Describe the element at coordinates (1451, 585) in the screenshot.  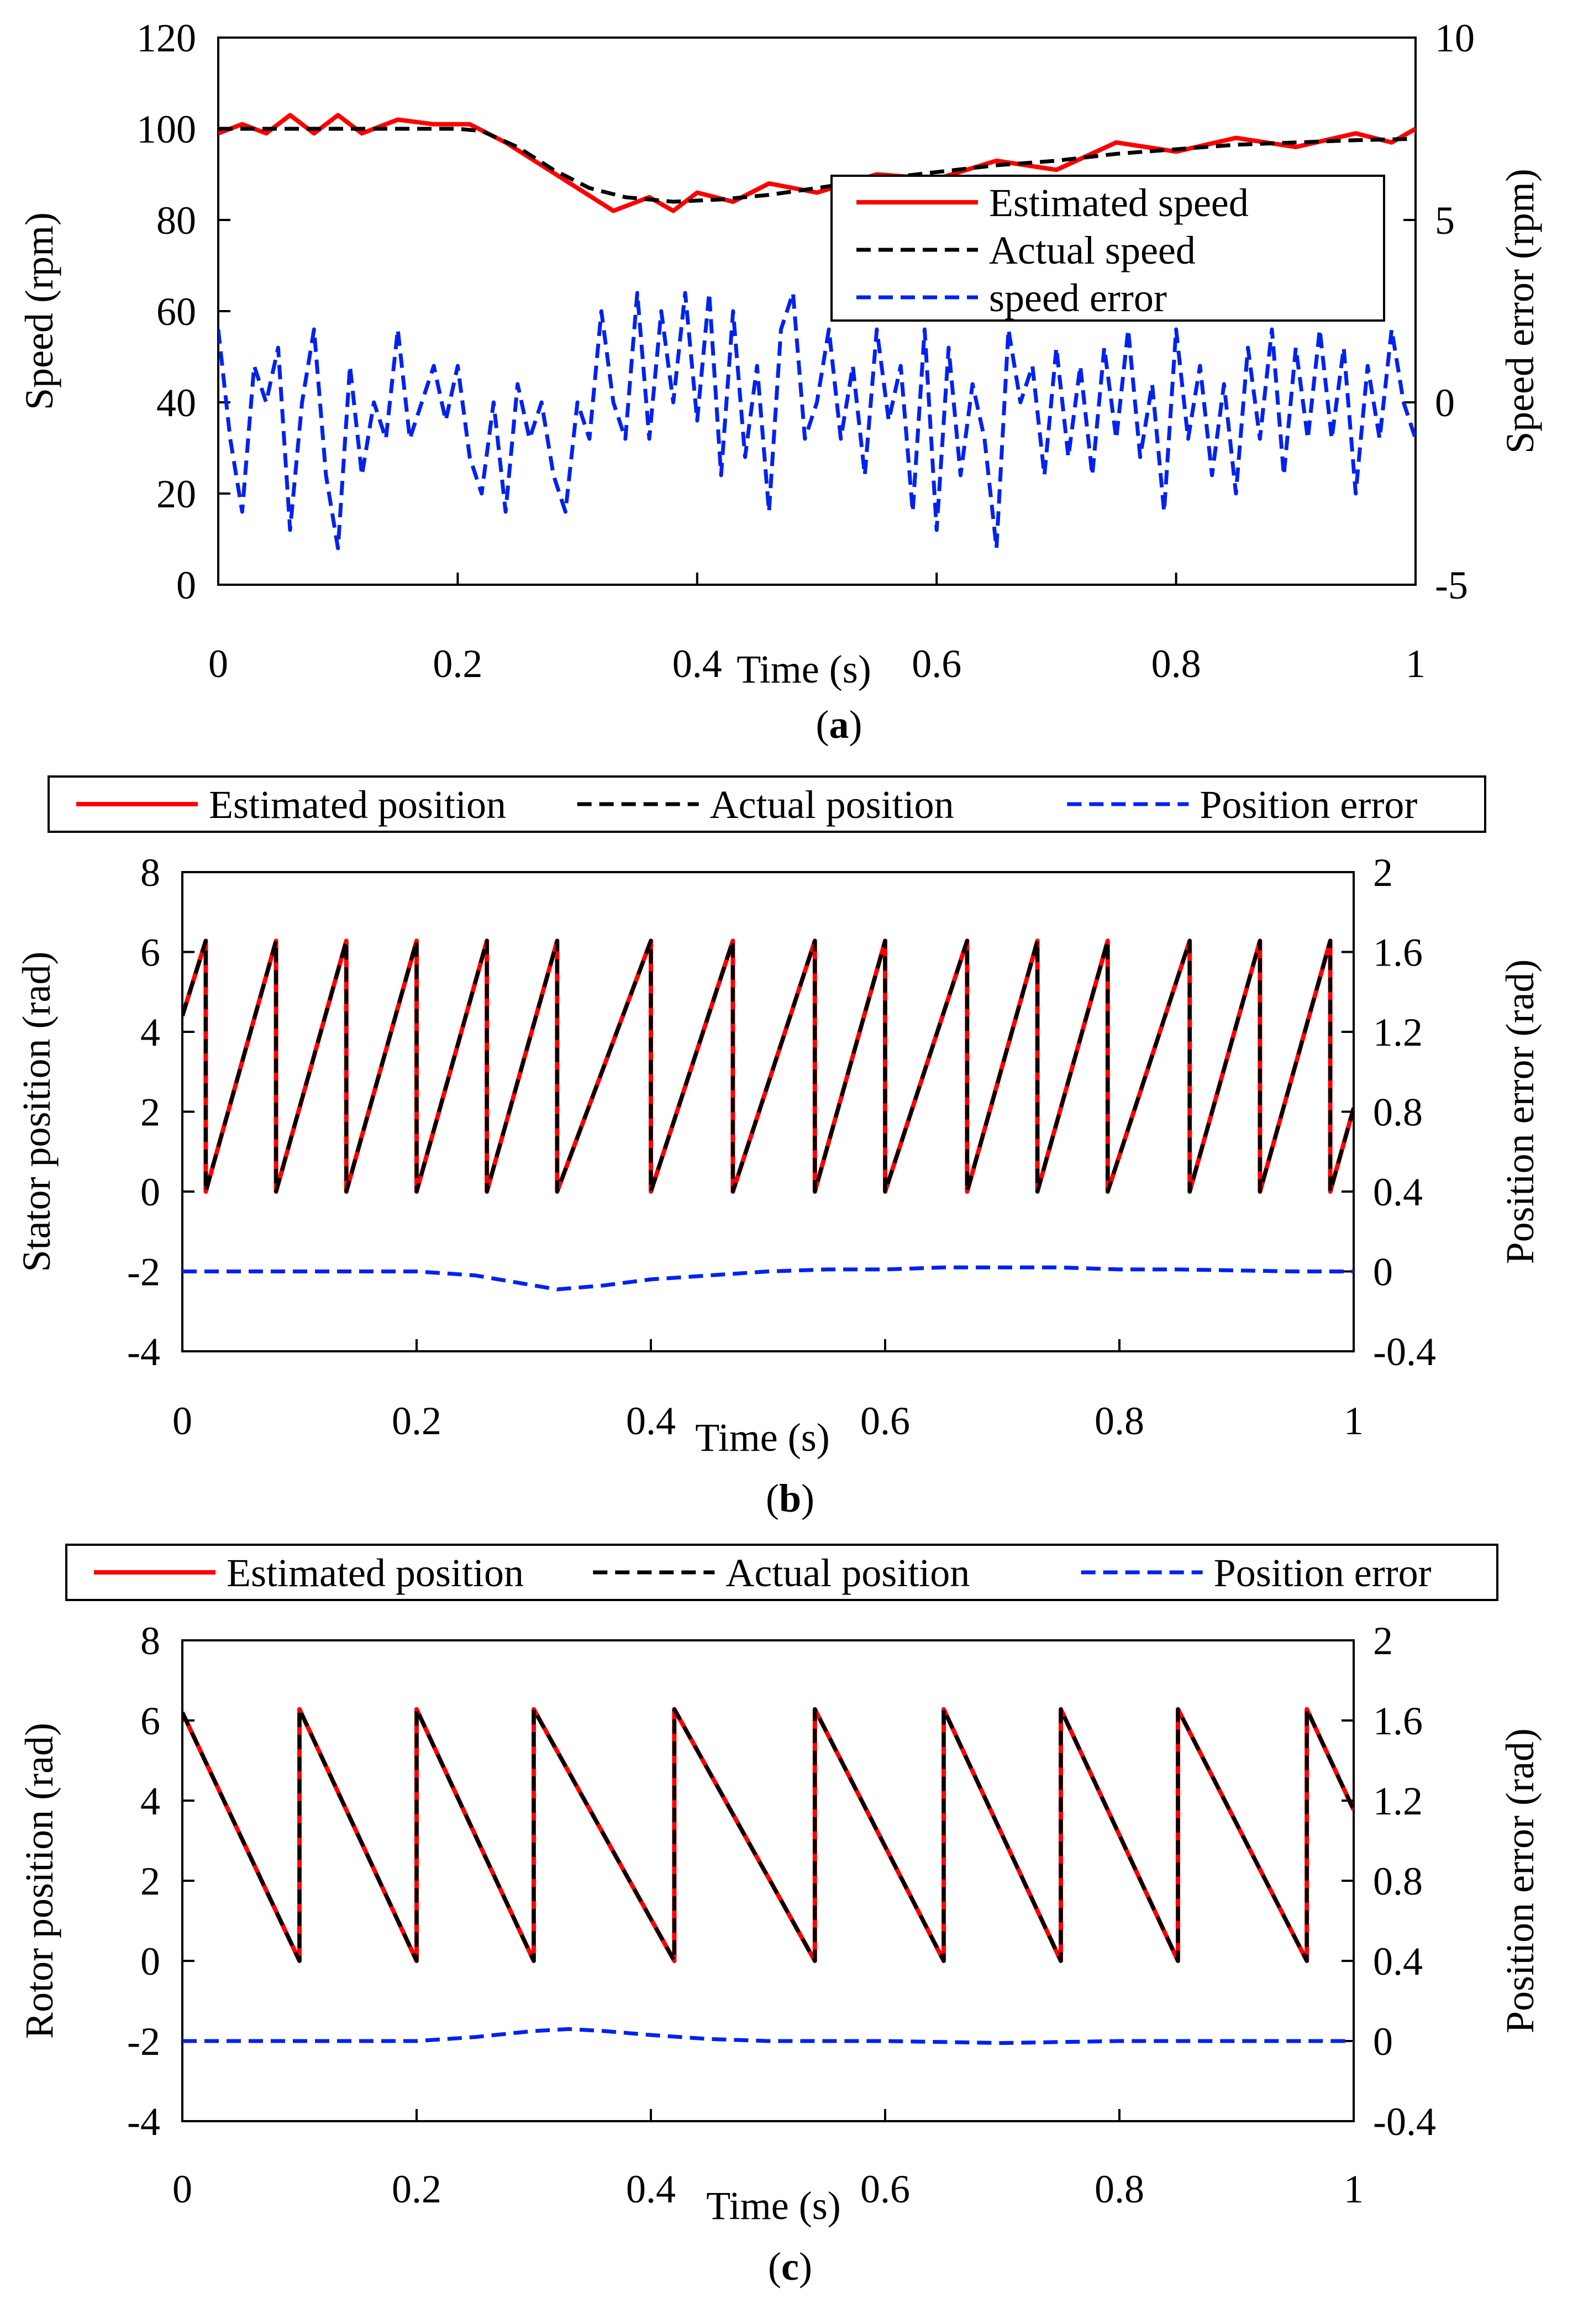
I see `y2-tick-label: -5` at that location.